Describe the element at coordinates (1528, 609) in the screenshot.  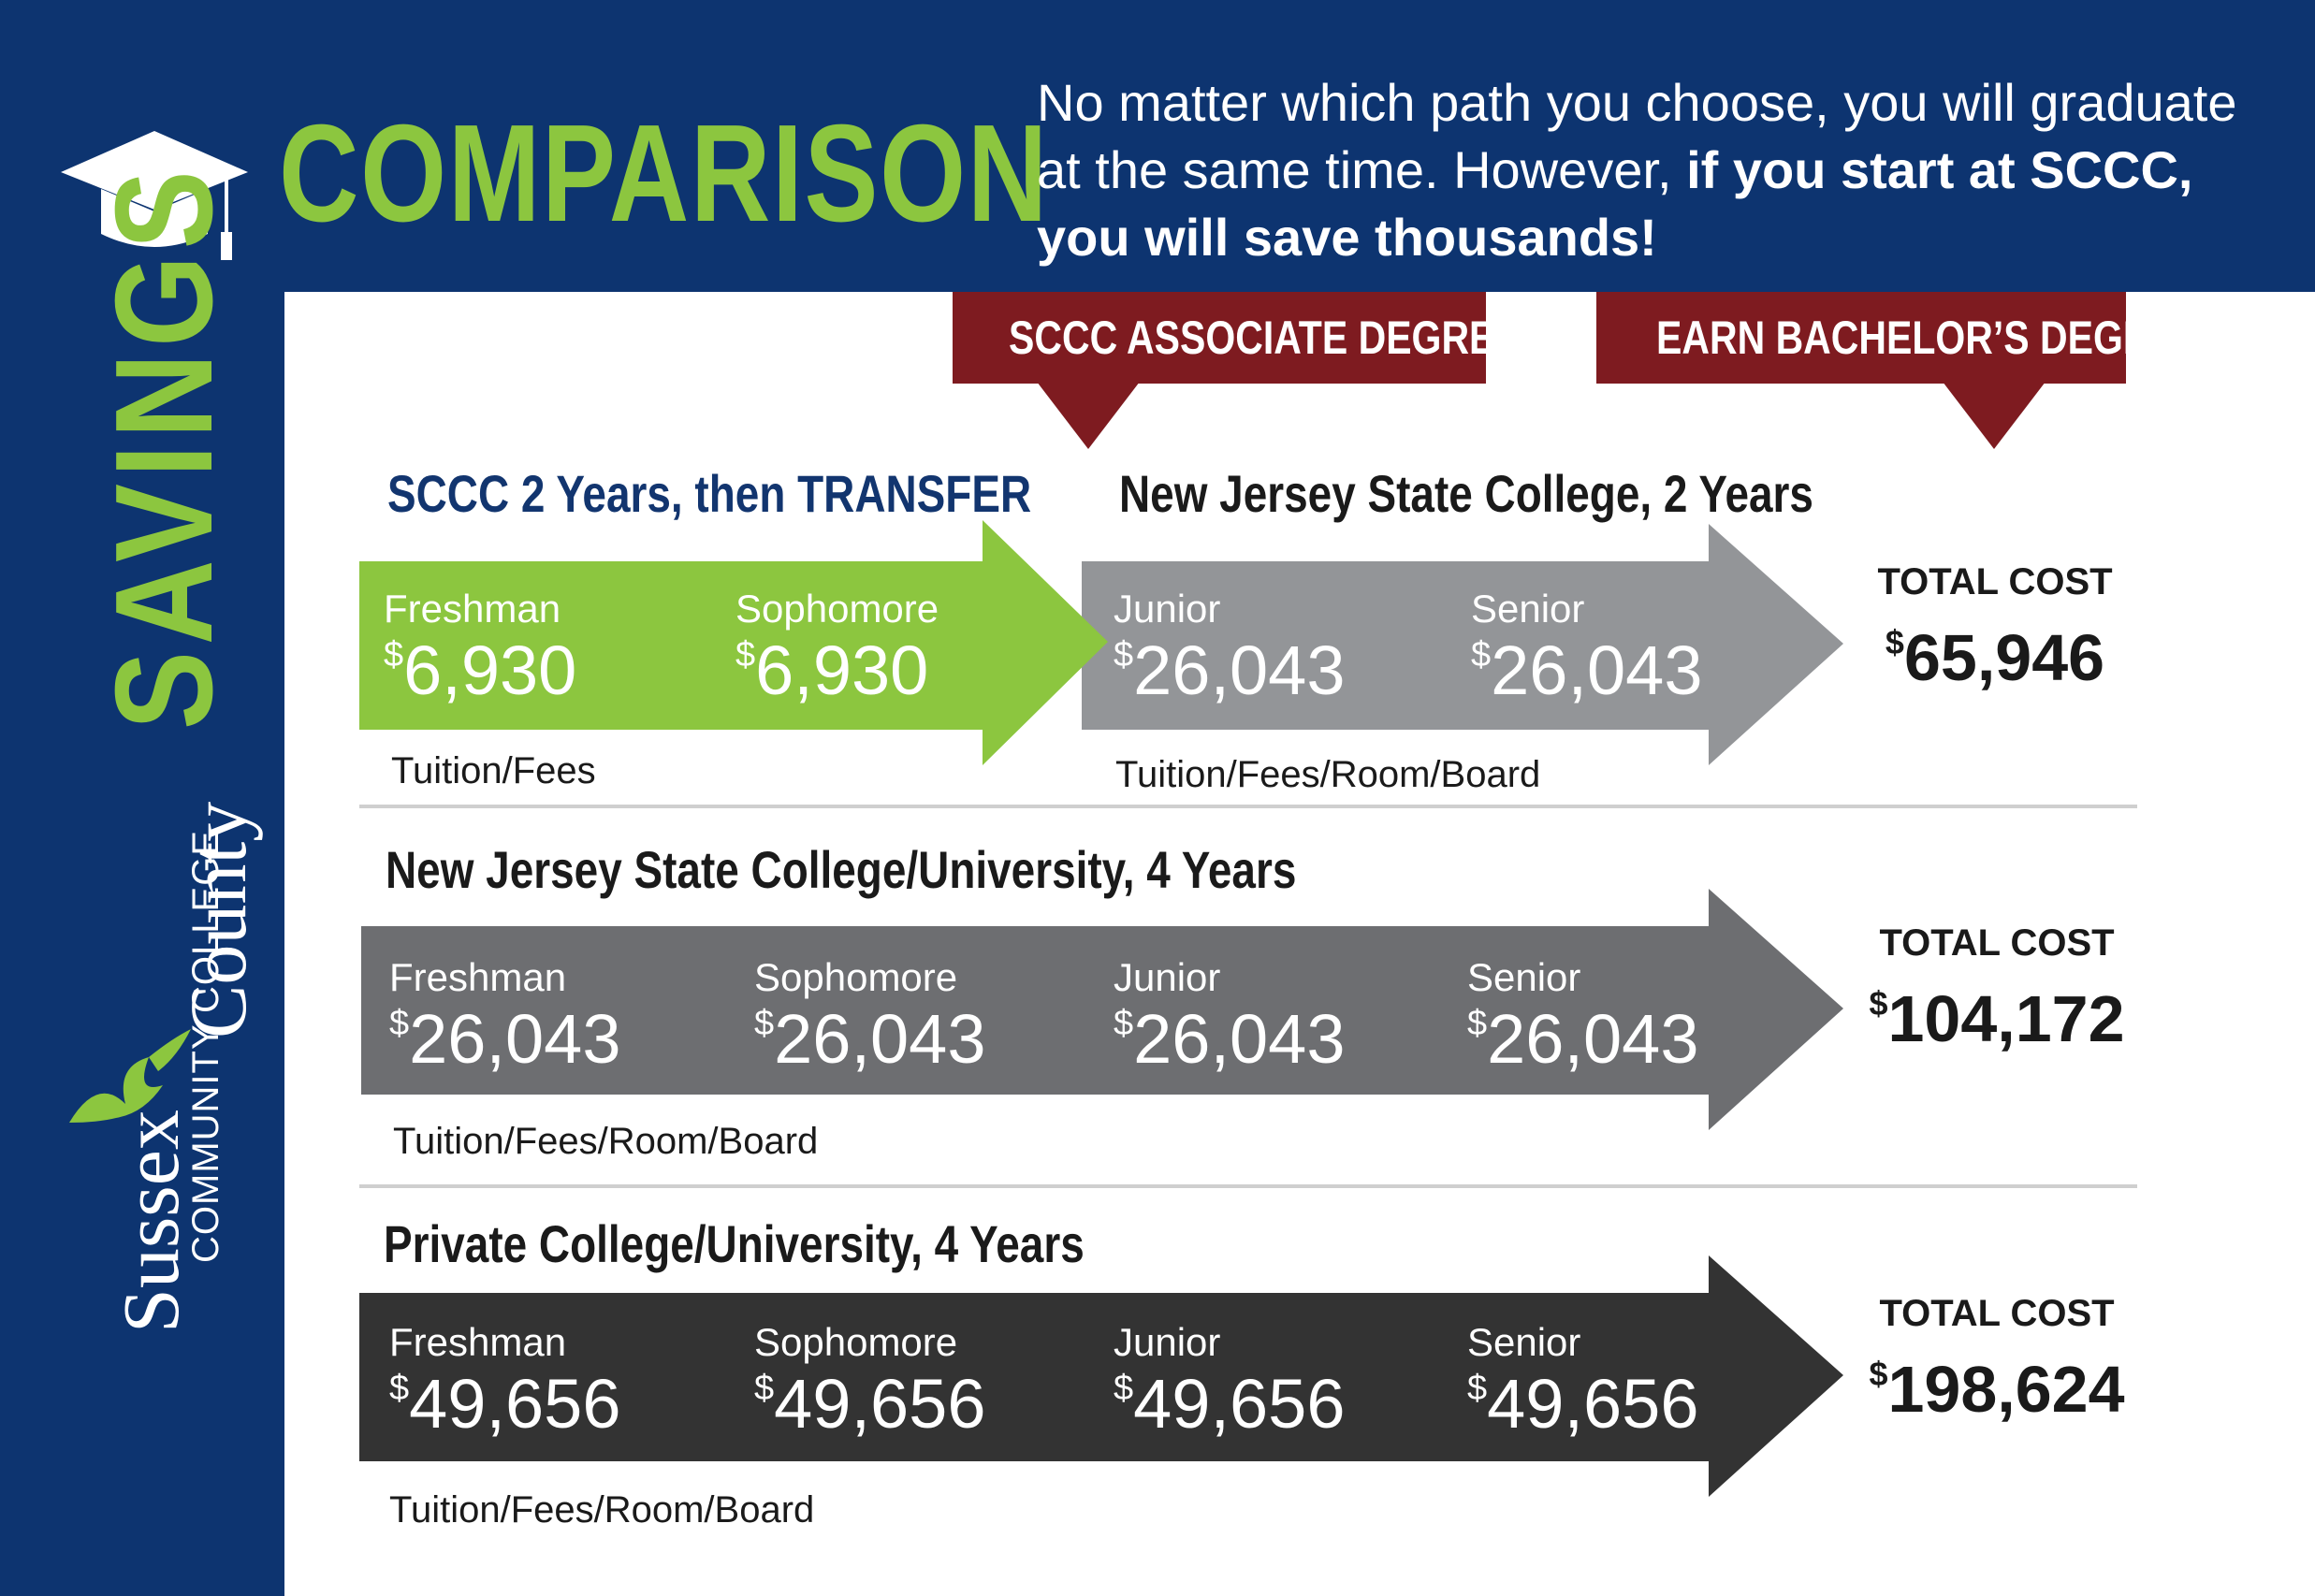
I see `row1-year4-label: Senior` at that location.